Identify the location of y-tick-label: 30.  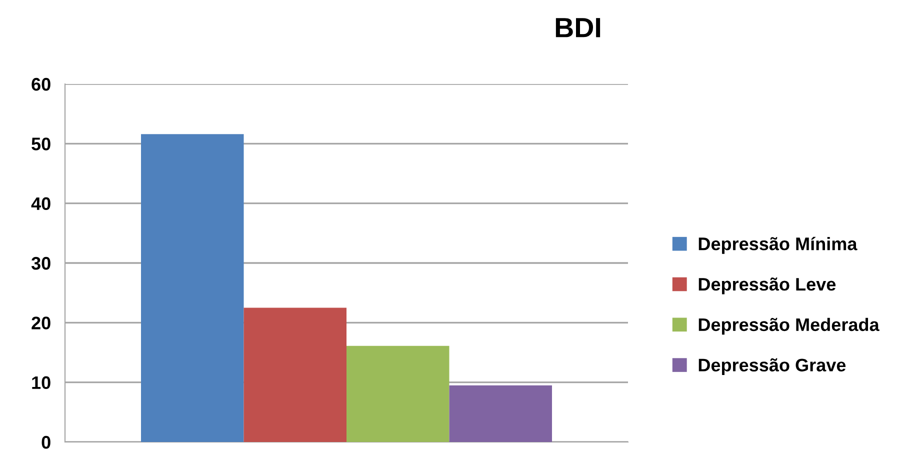
(40, 263).